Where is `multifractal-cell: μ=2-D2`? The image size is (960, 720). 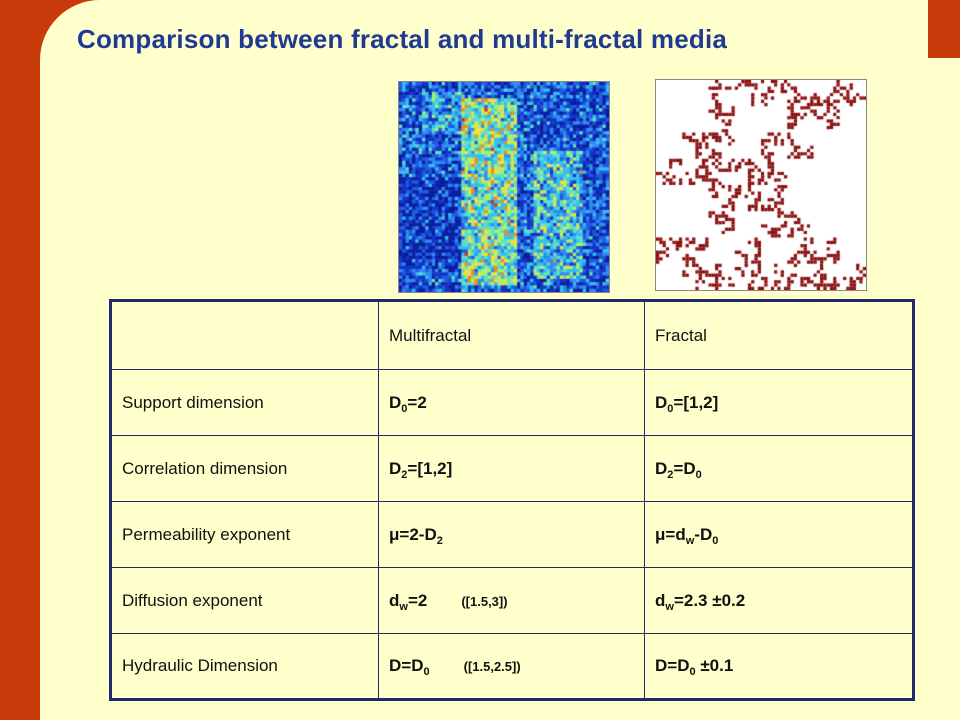
multifractal-cell: μ=2-D2 is located at coordinates (511, 534).